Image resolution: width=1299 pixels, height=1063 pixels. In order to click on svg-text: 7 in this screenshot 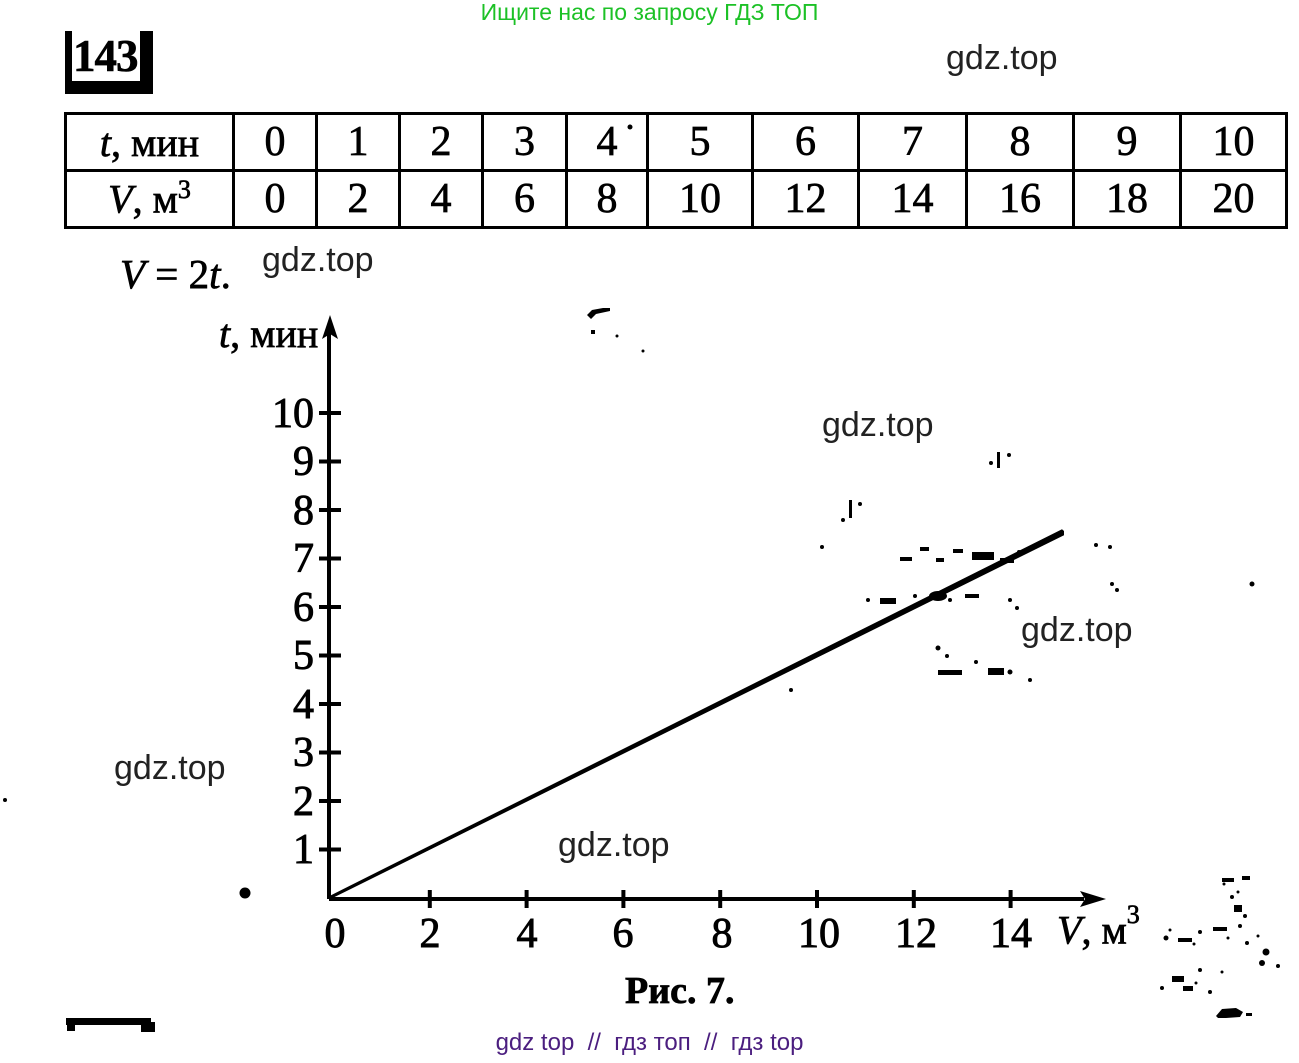, I will do `click(303, 559)`.